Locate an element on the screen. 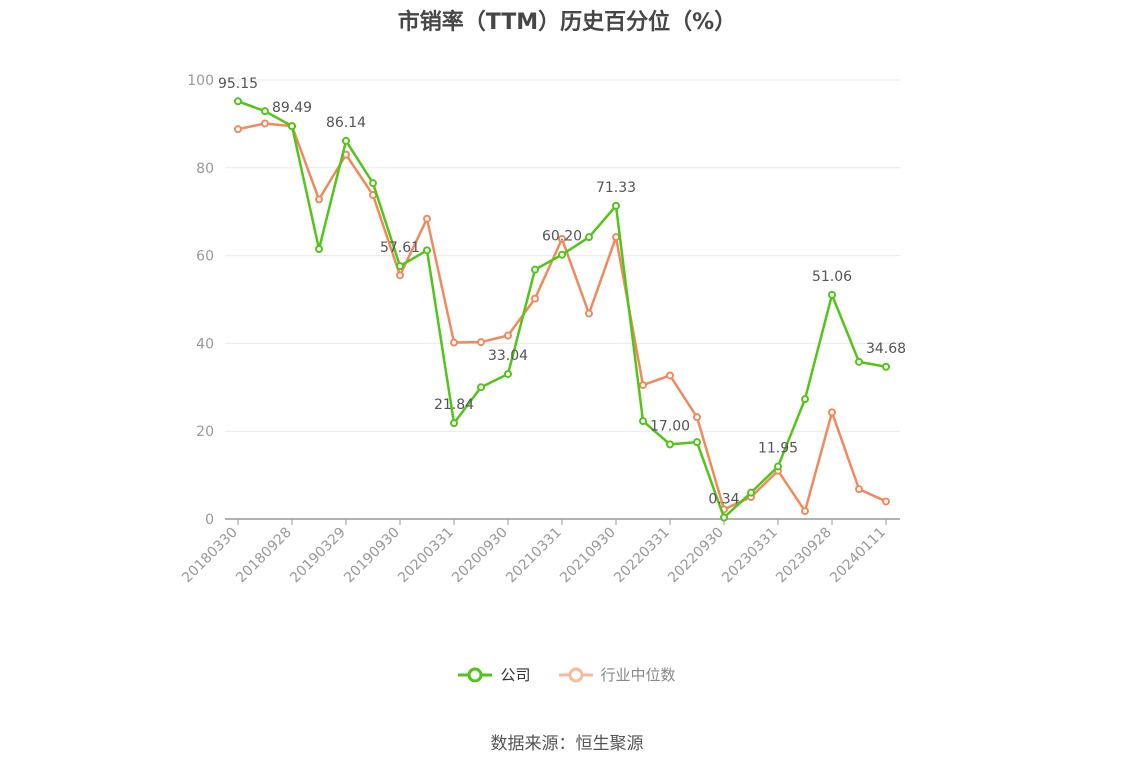 This screenshot has height=766, width=1134. data-label: 0.34 is located at coordinates (723, 500).